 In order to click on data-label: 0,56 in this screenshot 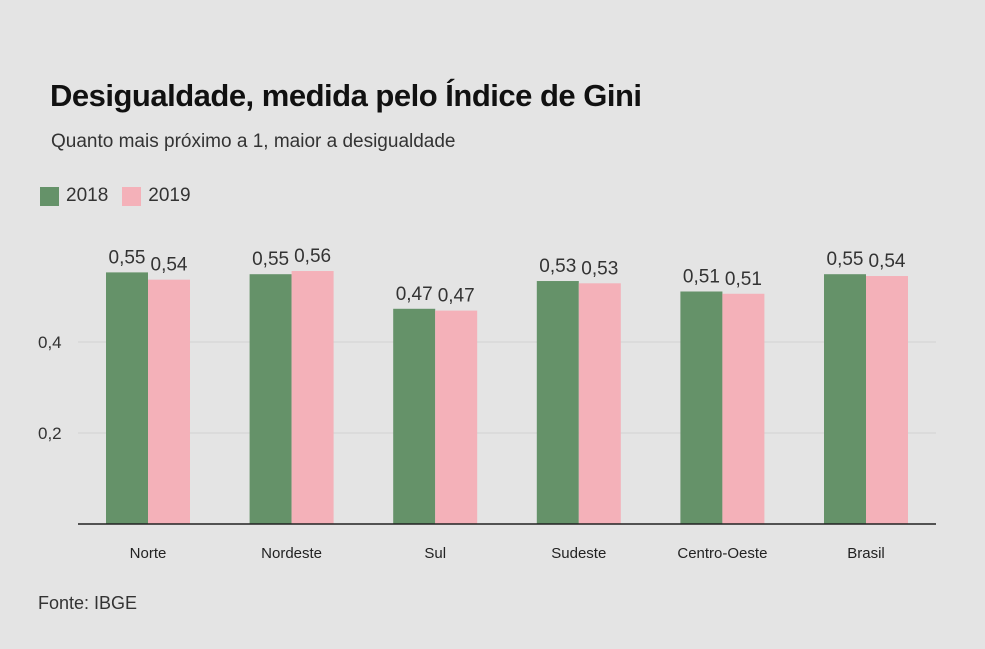, I will do `click(312, 256)`.